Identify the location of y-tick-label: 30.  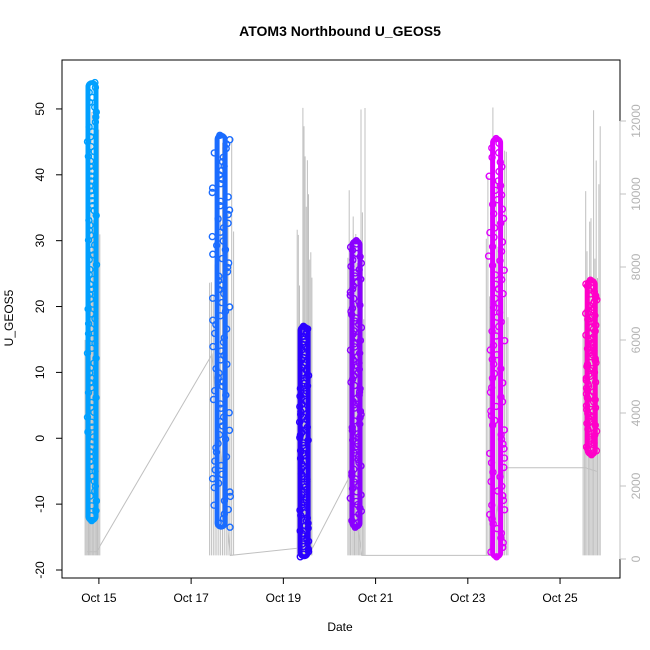
(40, 241).